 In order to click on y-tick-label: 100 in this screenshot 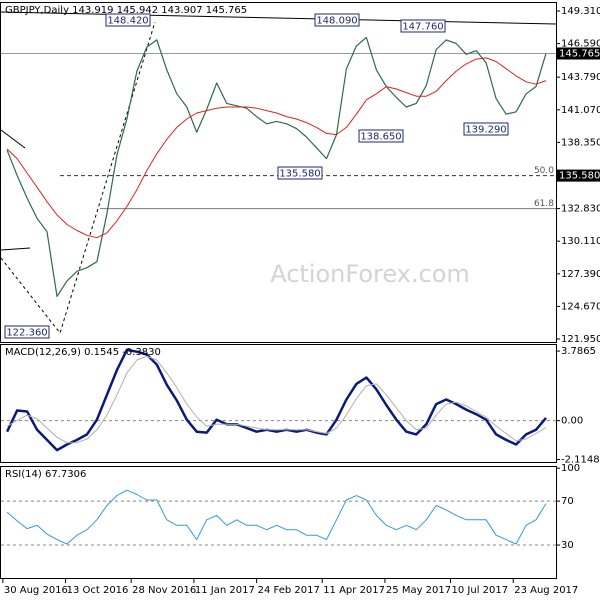, I will do `click(570, 468)`.